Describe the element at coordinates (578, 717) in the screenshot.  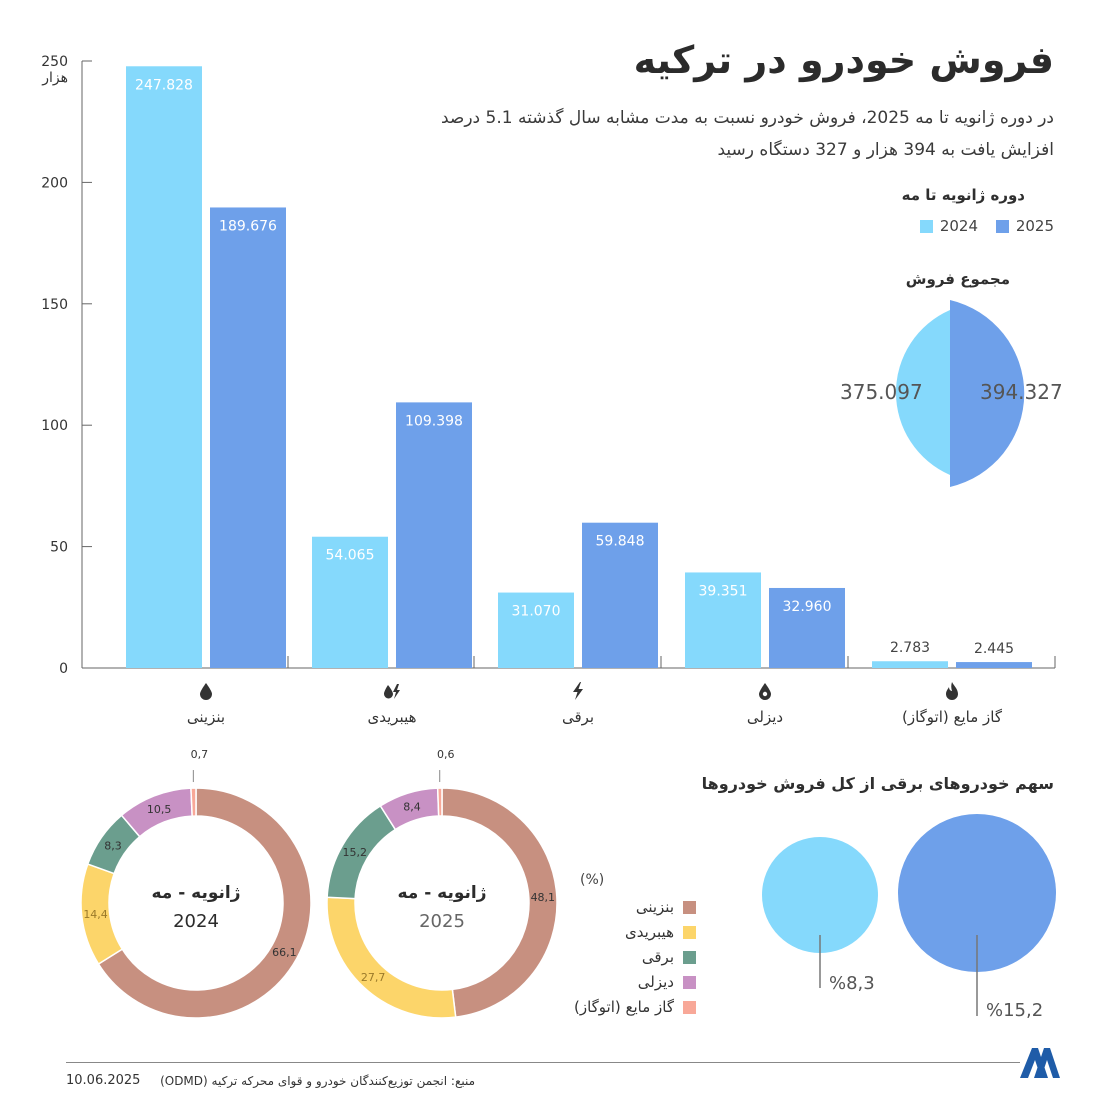
I see `category-label: برقی` at that location.